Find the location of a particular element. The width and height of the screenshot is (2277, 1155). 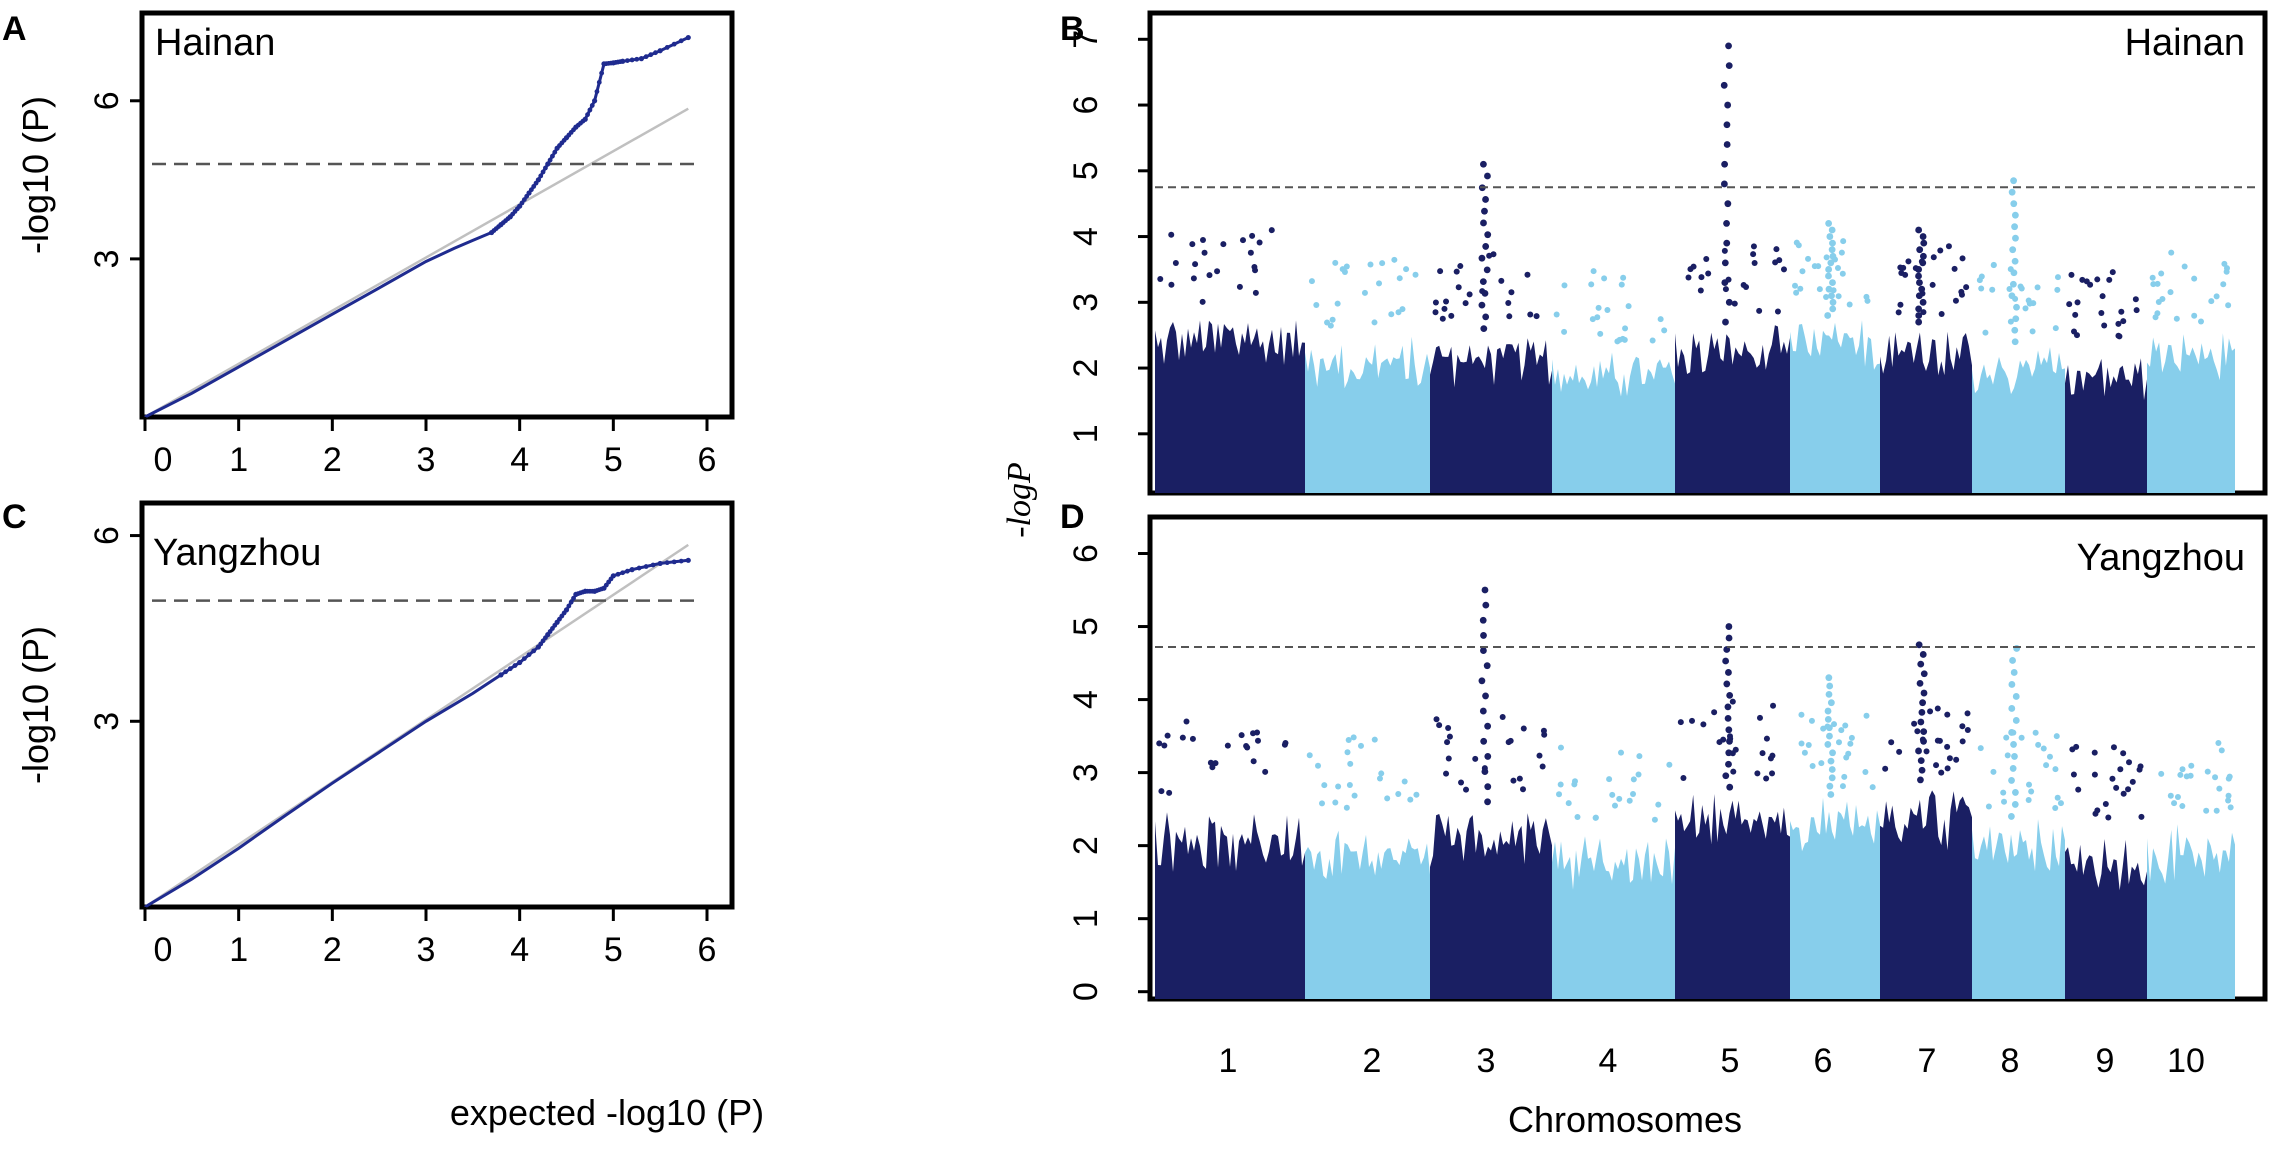

chromosome-ticks-d: 1 2 3 4 5 6 7 8 9 10 is located at coordinates (1712, 1061).